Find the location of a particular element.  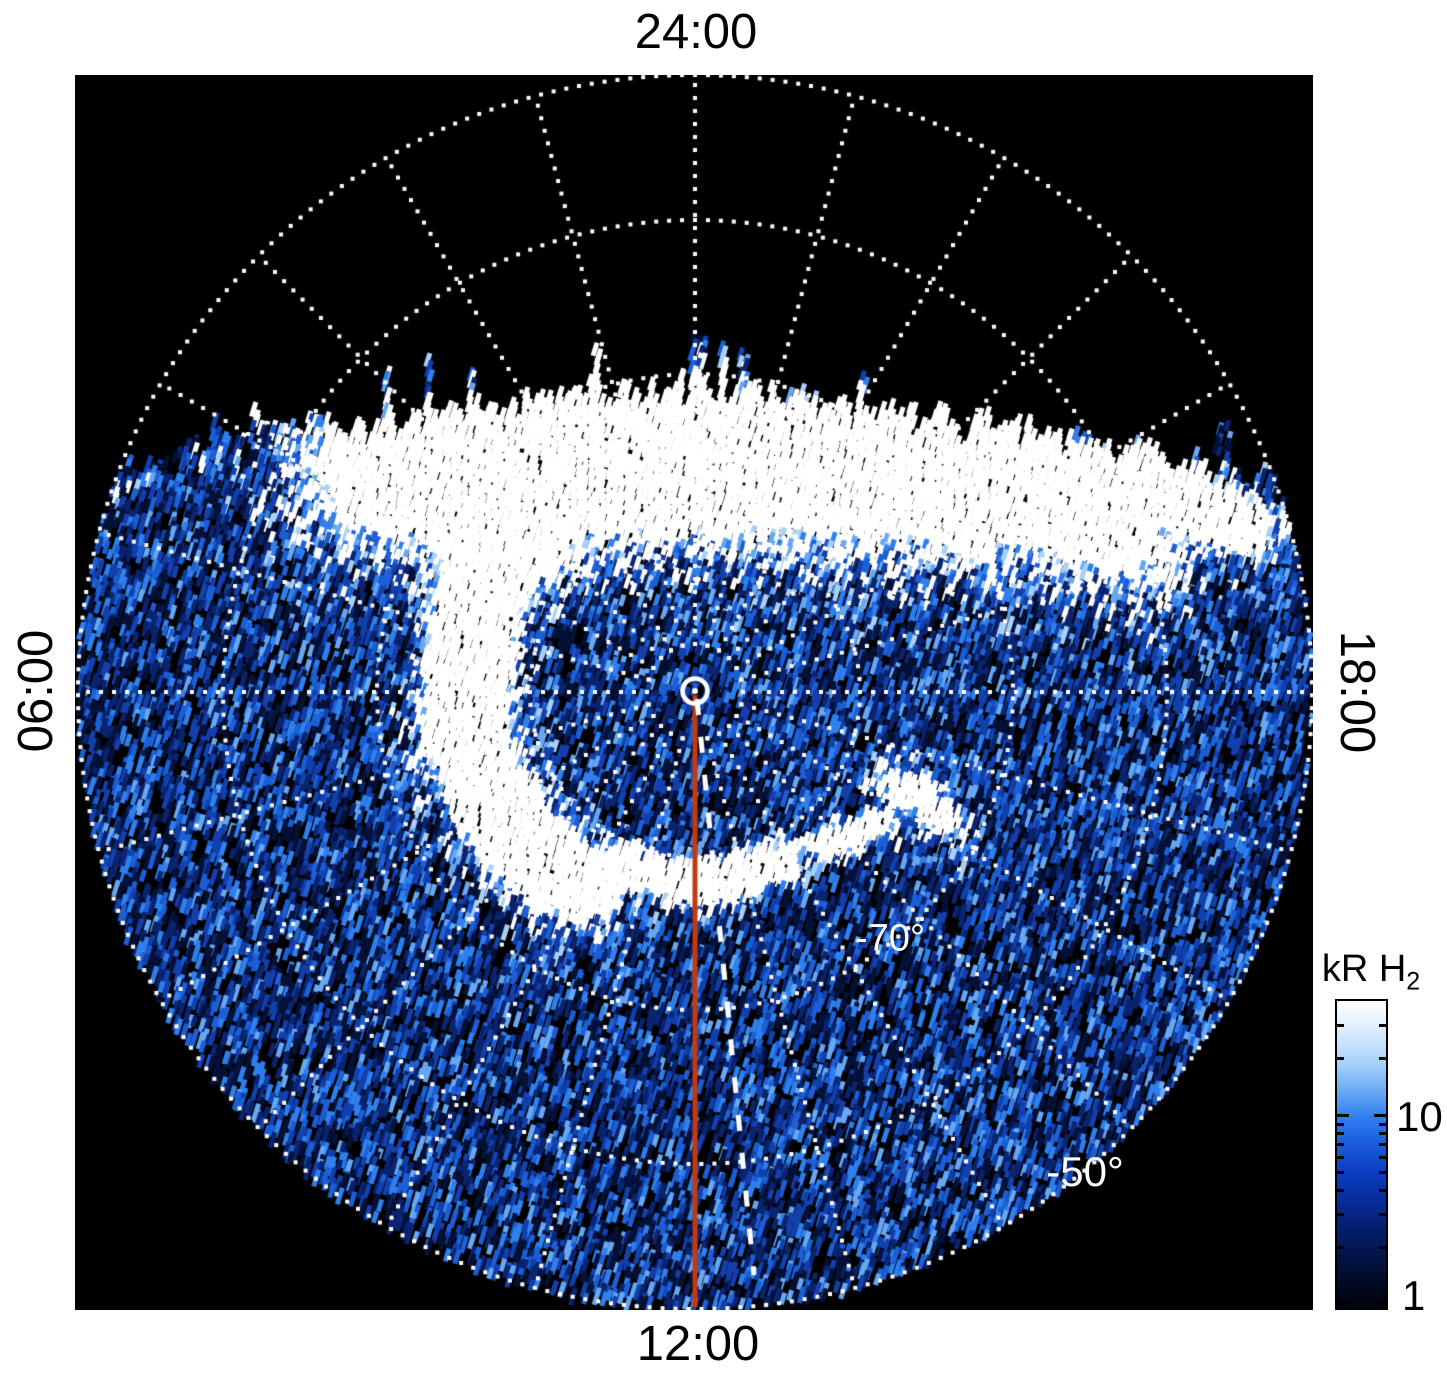

colorbar-tick-label-1: 1 is located at coordinates (1414, 1295).